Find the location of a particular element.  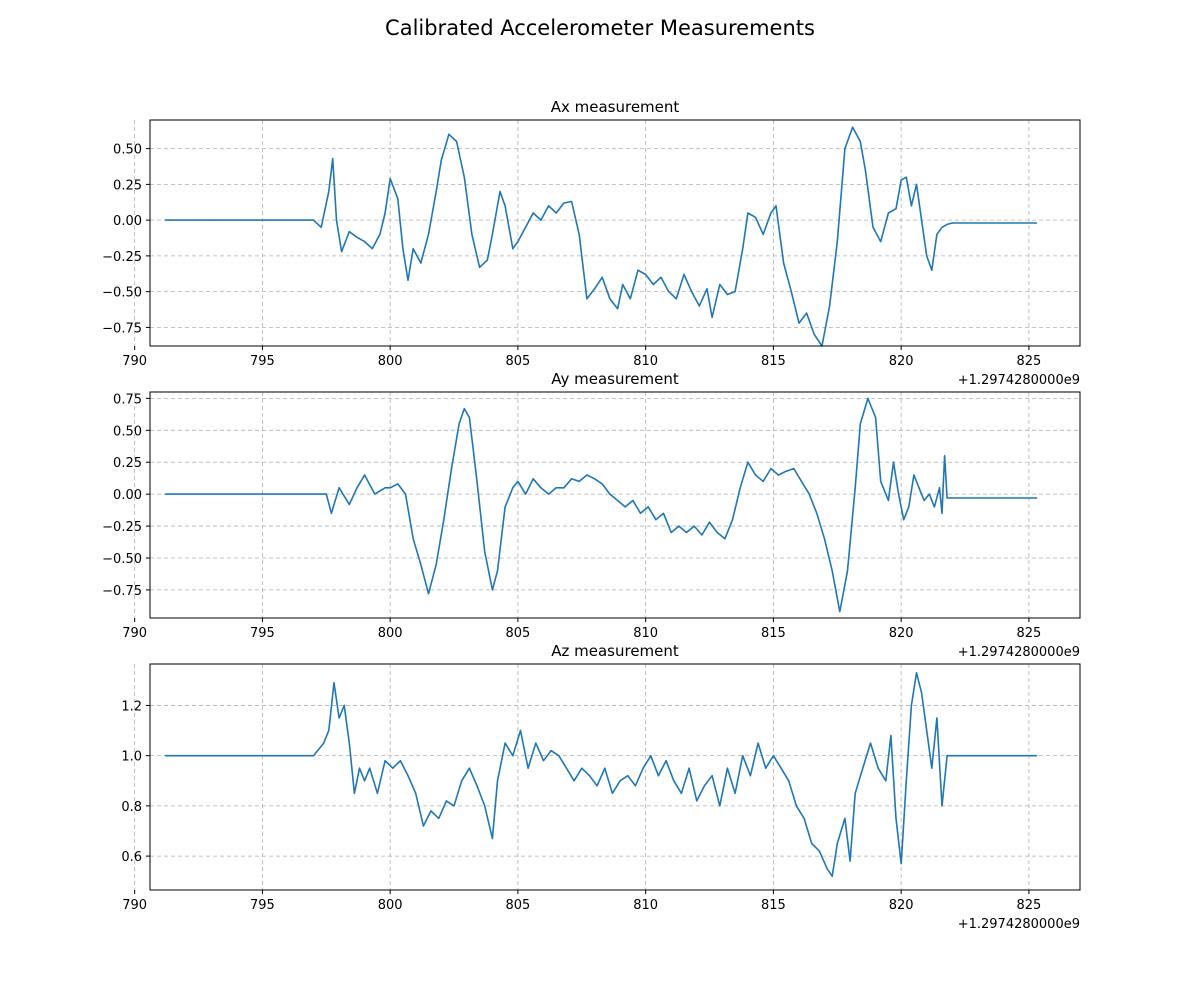

subplot-title: Ay measurement is located at coordinates (615, 379).